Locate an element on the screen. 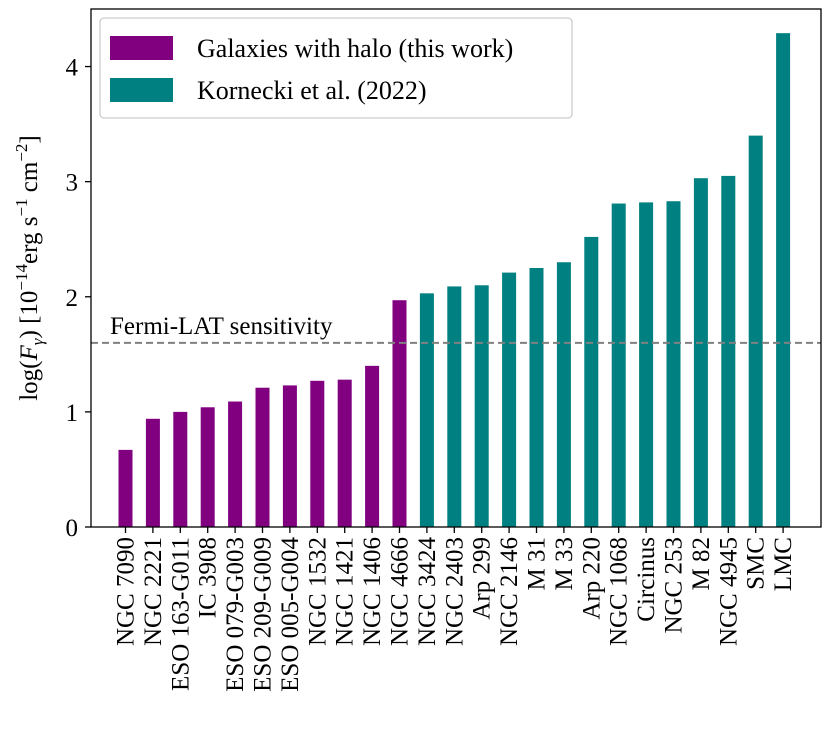 The width and height of the screenshot is (831, 733). legend-swatch-kornecki-et-al-2022 is located at coordinates (141, 90).